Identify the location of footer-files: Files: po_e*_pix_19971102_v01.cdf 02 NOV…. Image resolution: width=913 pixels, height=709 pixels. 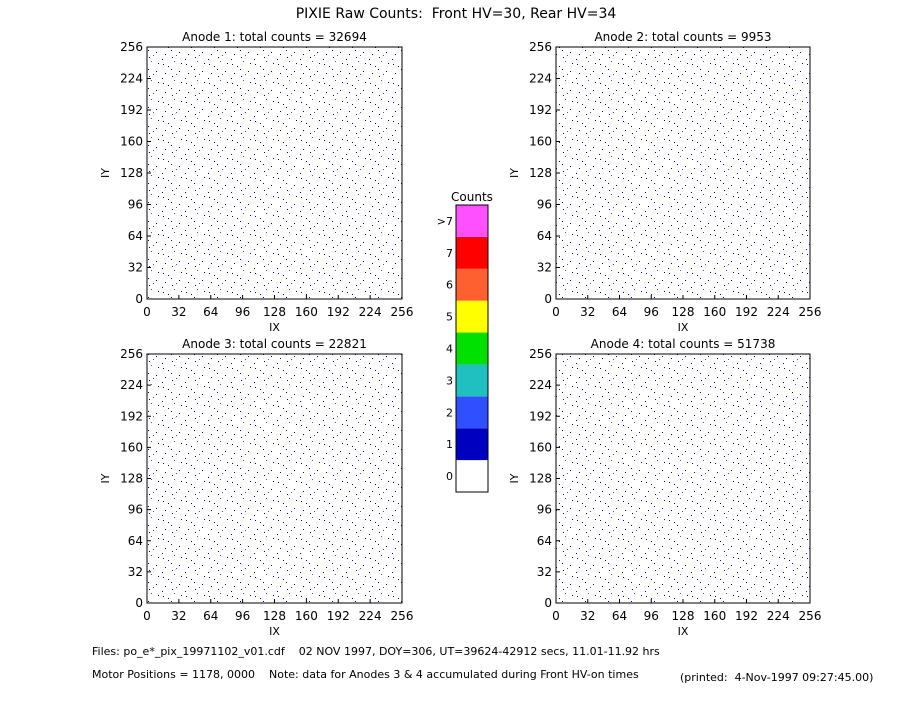
(376, 651).